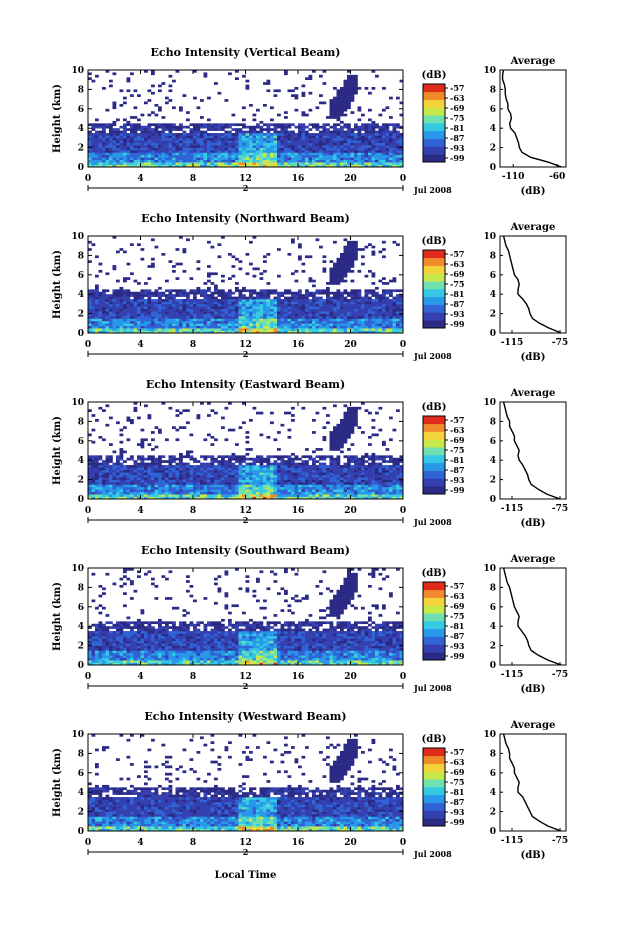  What do you see at coordinates (246, 285) in the screenshot?
I see `heatmap-cells` at bounding box center [246, 285].